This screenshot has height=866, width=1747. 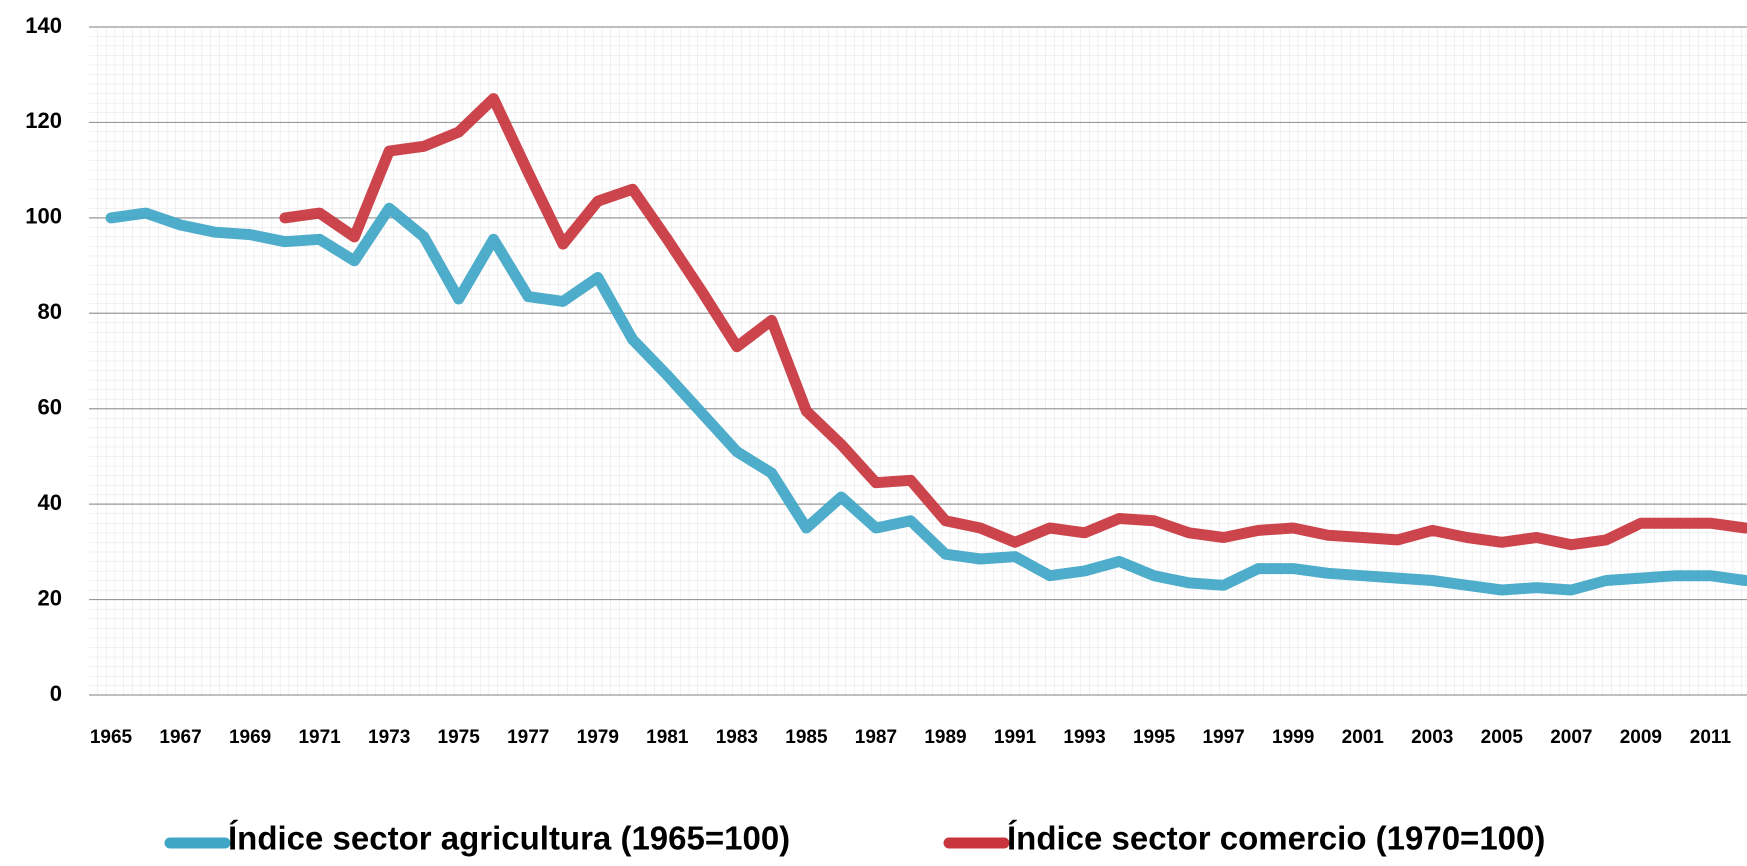 What do you see at coordinates (43, 216) in the screenshot?
I see `y-tick-label: 100` at bounding box center [43, 216].